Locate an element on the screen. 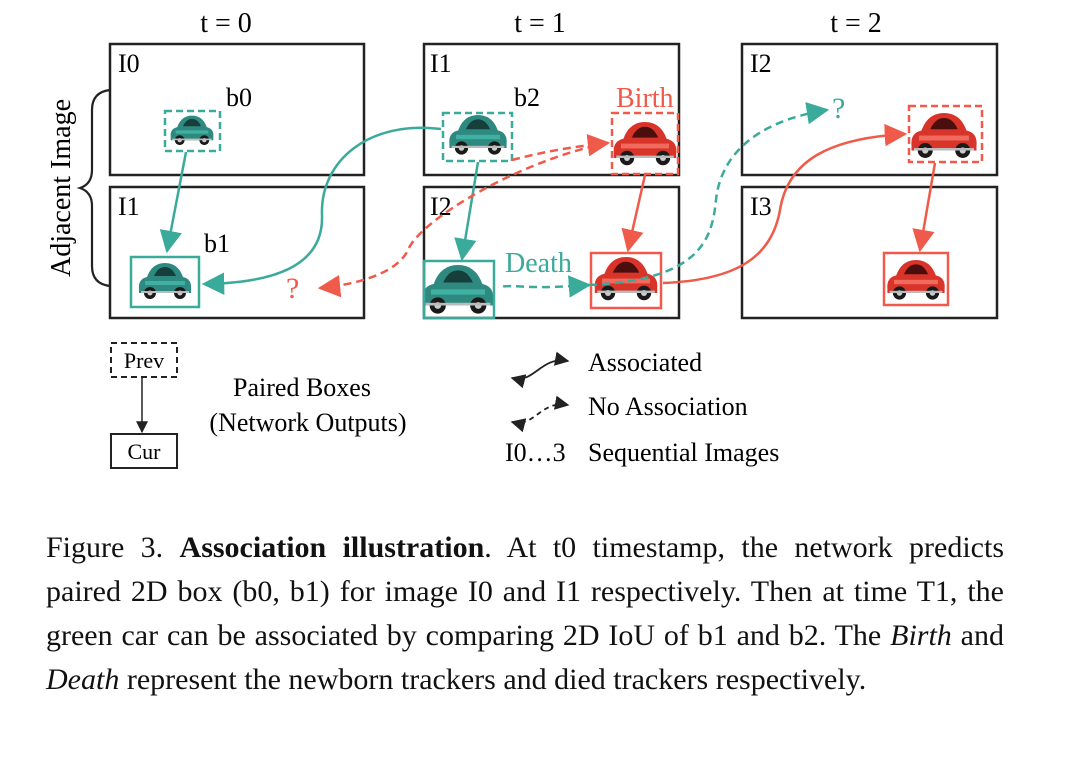 The image size is (1087, 775). legend-associated-arrow is located at coordinates (540, 370).